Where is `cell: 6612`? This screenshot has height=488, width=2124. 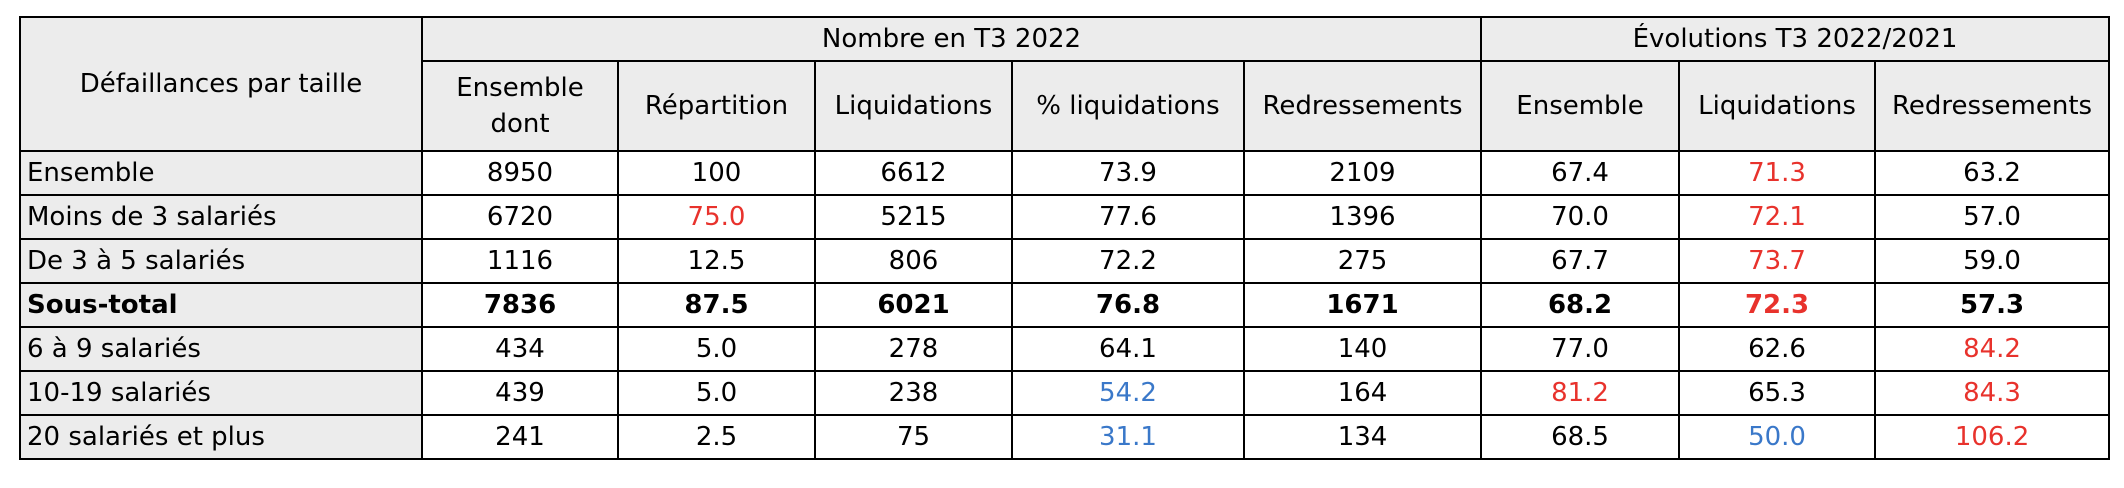
cell: 6612 is located at coordinates (913, 173).